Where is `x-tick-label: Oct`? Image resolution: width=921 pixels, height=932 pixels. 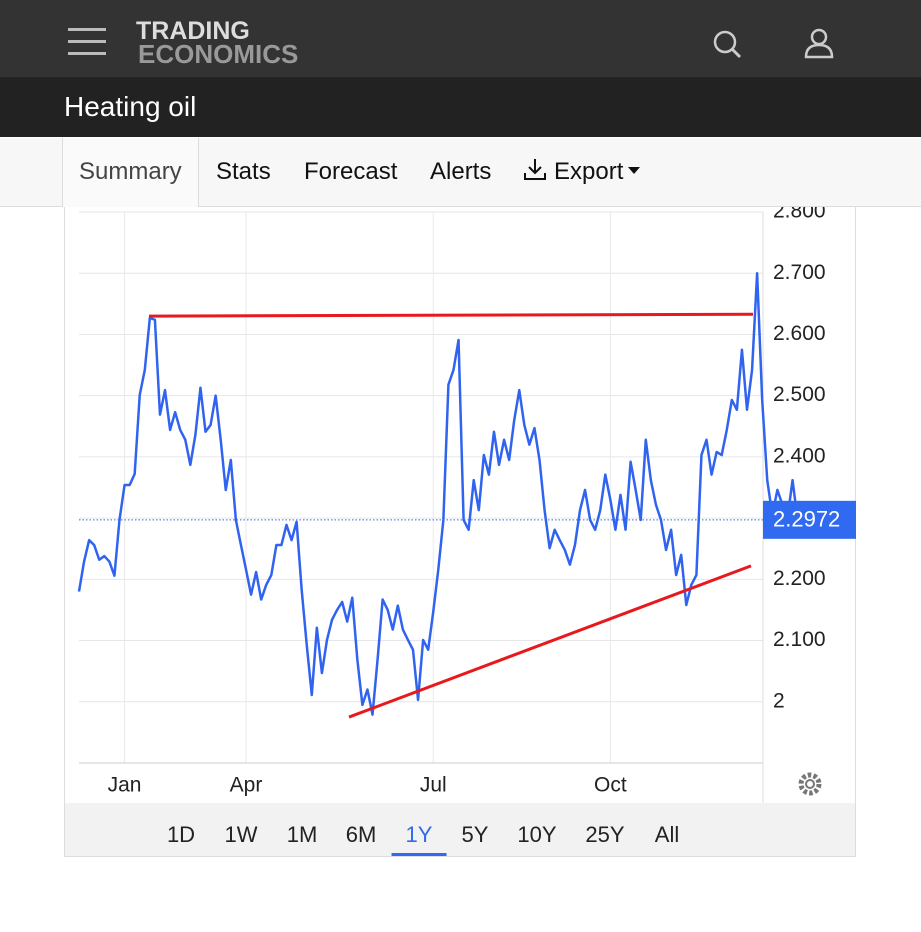 x-tick-label: Oct is located at coordinates (610, 785).